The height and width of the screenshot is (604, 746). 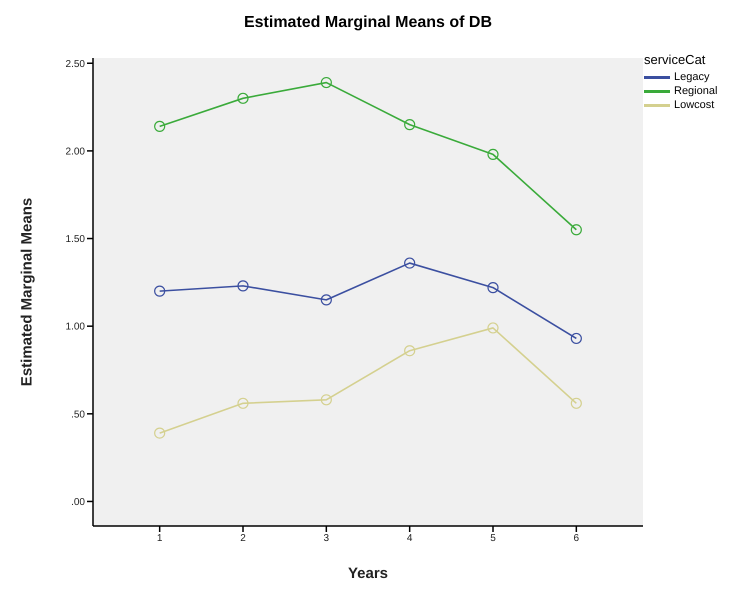 What do you see at coordinates (243, 538) in the screenshot?
I see `x-tick-label: 2` at bounding box center [243, 538].